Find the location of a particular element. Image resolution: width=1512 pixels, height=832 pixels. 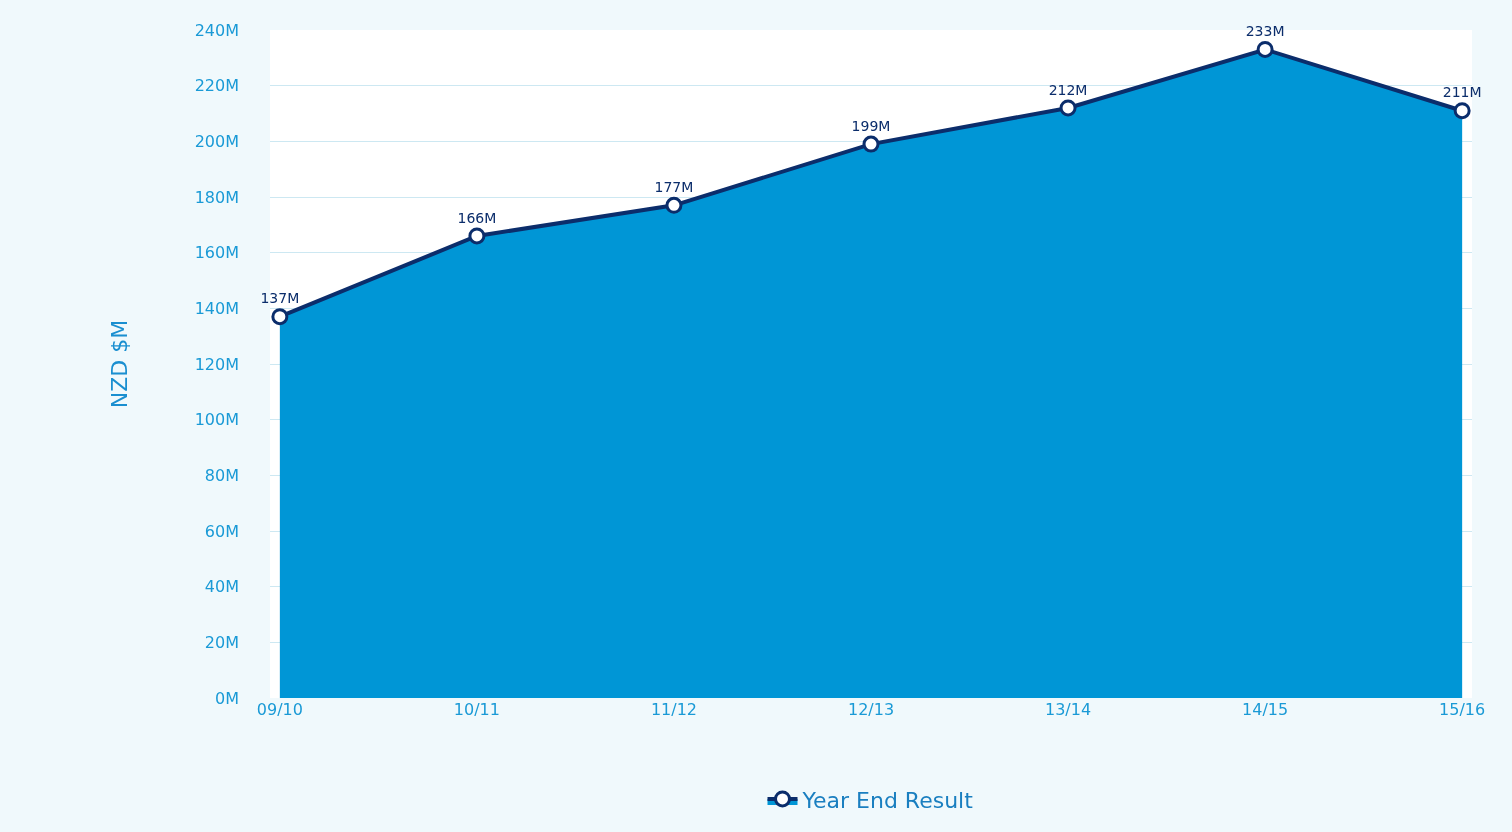

y-tick-label: 200M is located at coordinates (216, 141).